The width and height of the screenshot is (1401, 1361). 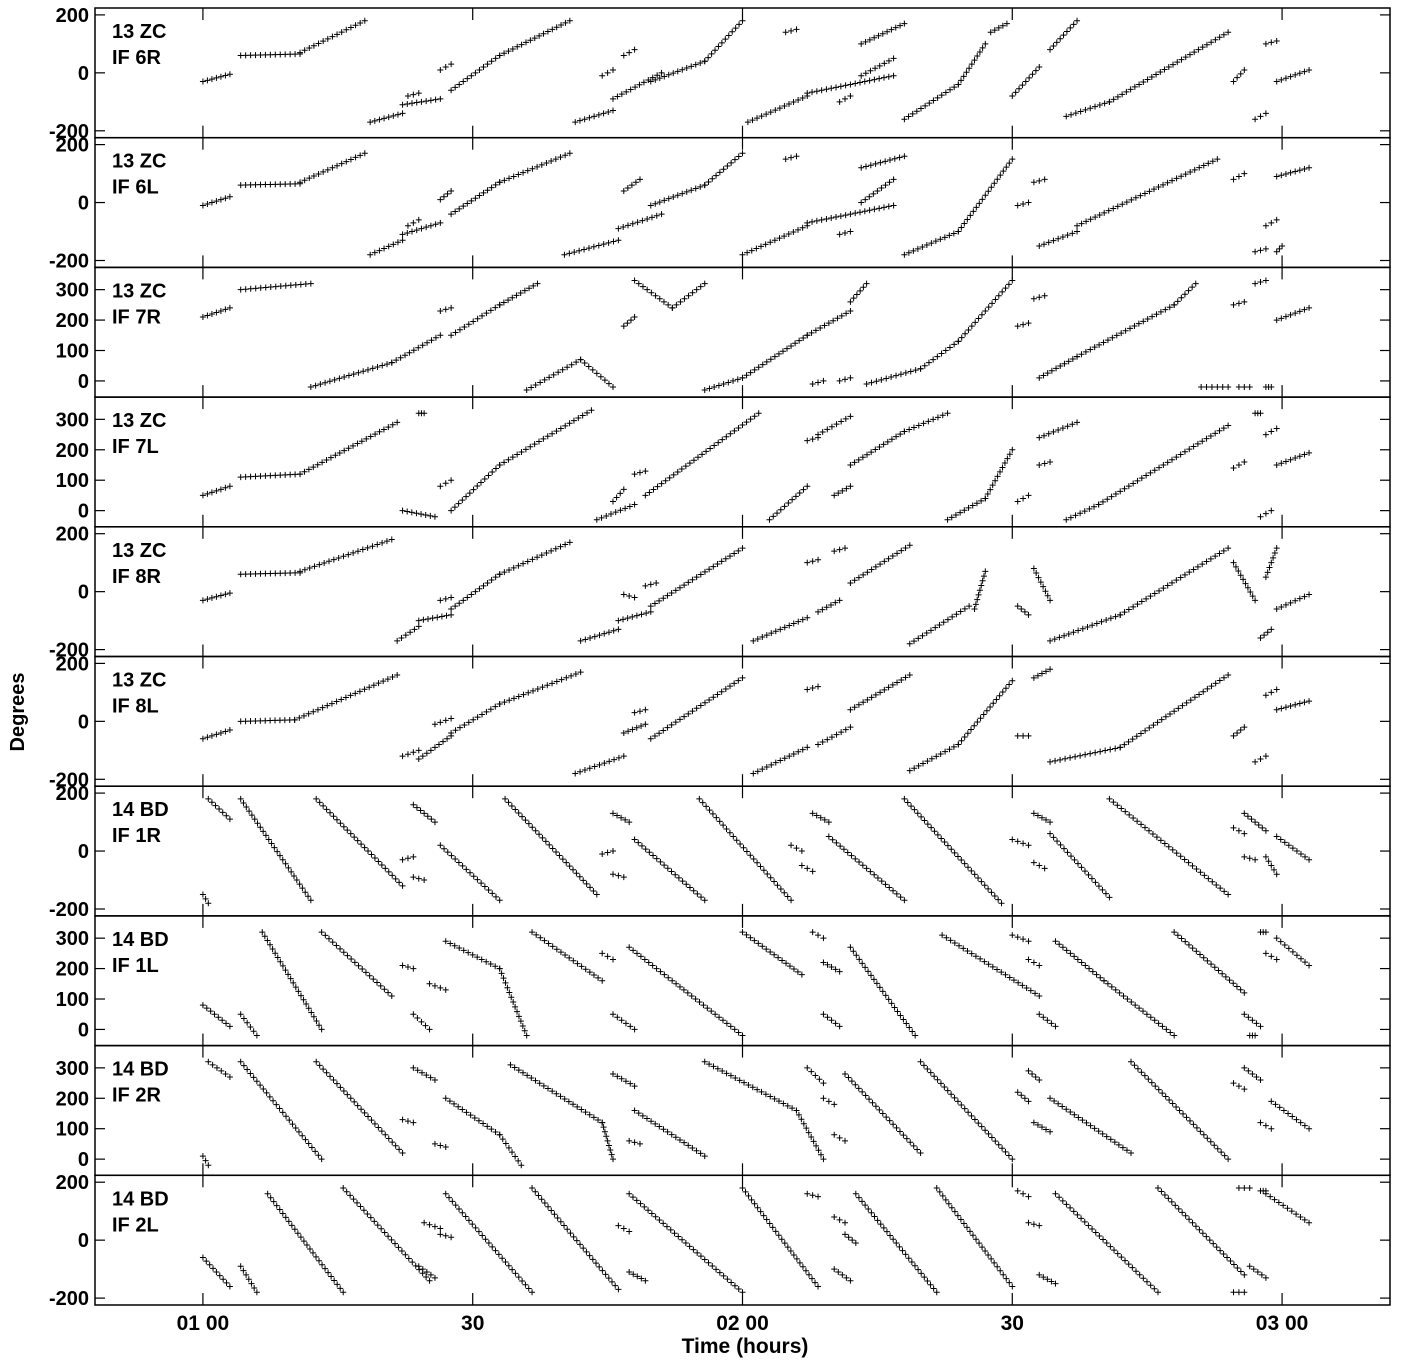 What do you see at coordinates (72, 1069) in the screenshot?
I see `y-tick-label: 300` at bounding box center [72, 1069].